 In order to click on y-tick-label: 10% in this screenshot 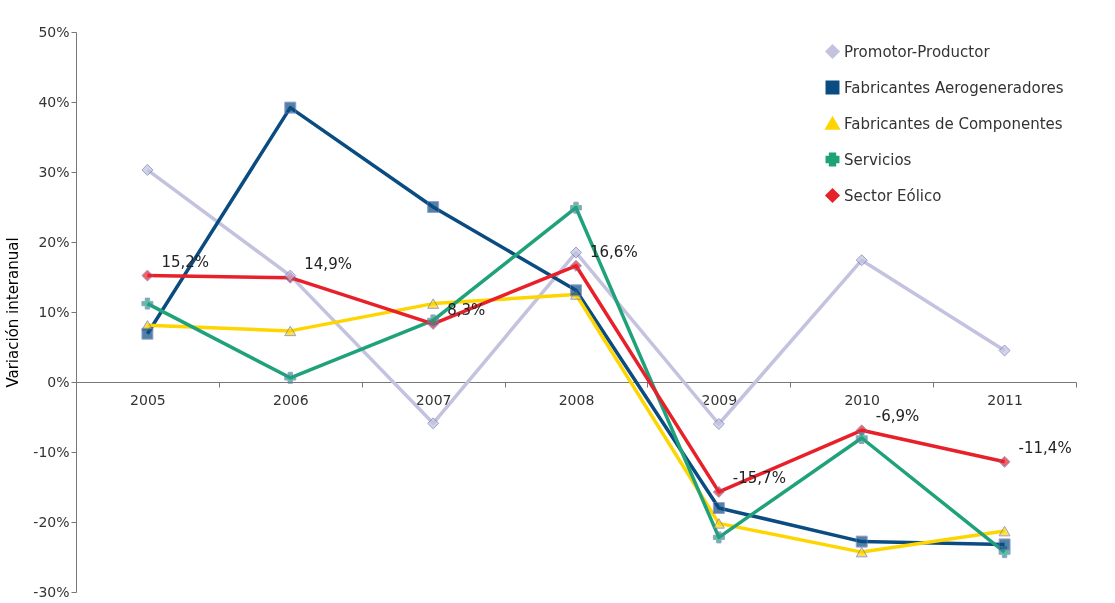, I will do `click(54, 311)`.